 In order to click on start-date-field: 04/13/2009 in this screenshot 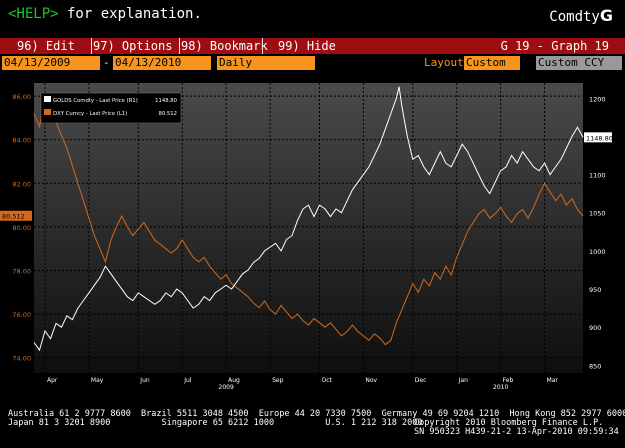, I will do `click(51, 63)`.